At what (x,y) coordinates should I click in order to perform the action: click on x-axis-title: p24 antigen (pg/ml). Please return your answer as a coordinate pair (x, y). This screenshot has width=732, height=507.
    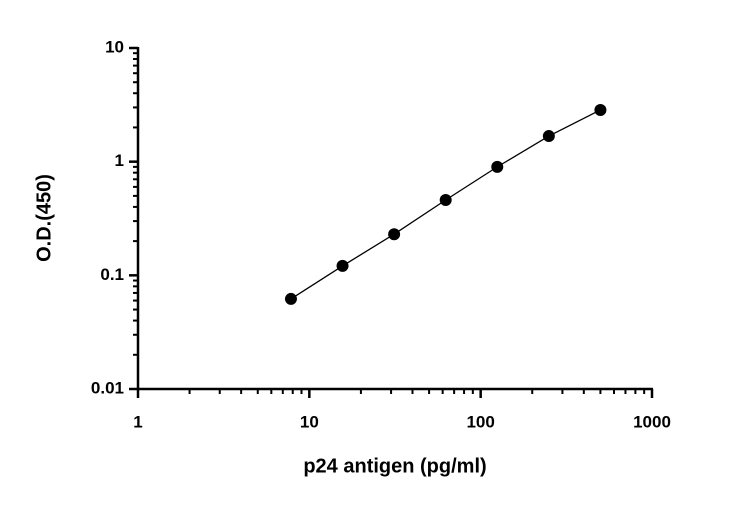
    Looking at the image, I should click on (394, 466).